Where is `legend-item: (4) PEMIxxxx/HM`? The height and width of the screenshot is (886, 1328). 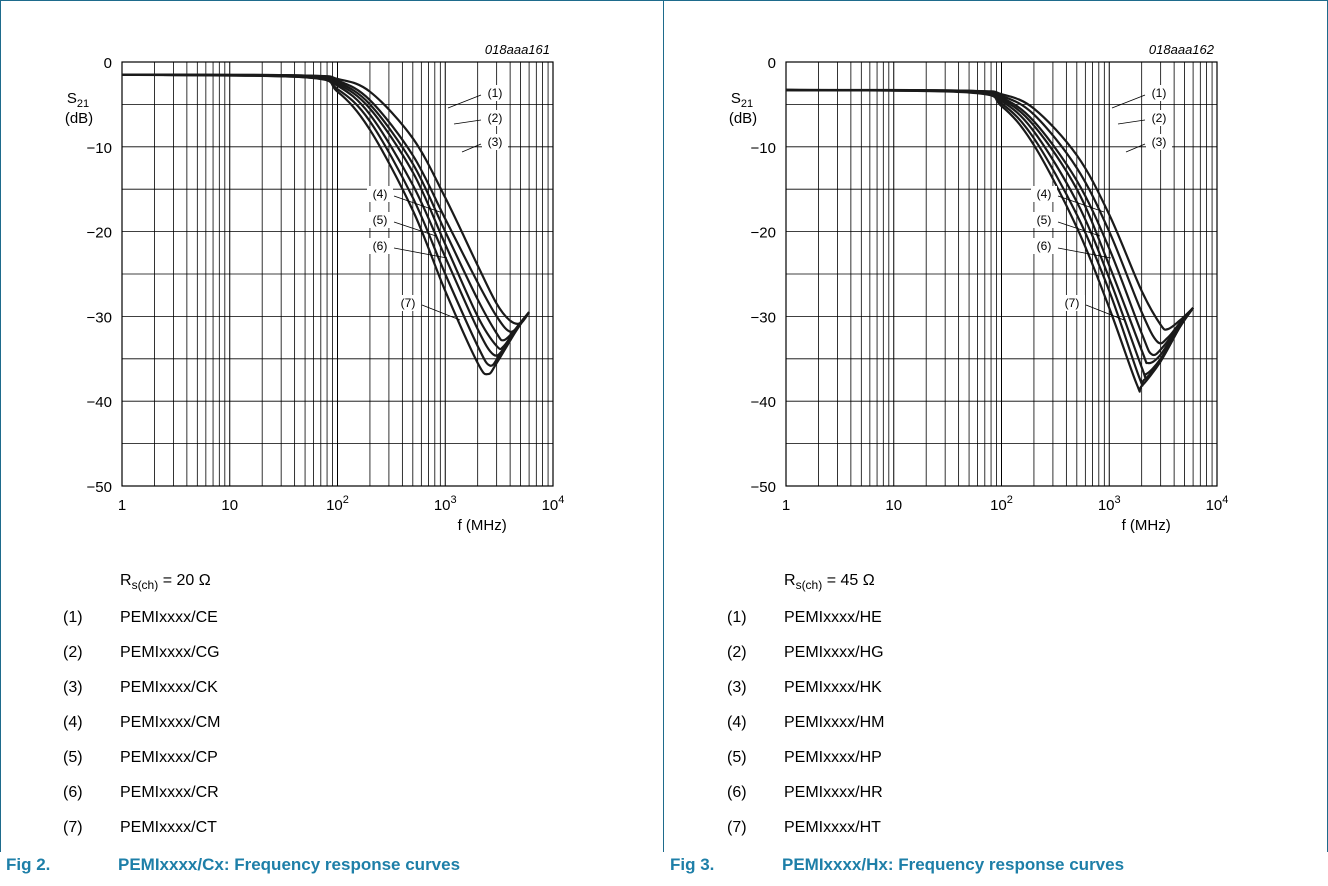 legend-item: (4) PEMIxxxx/HM is located at coordinates (806, 722).